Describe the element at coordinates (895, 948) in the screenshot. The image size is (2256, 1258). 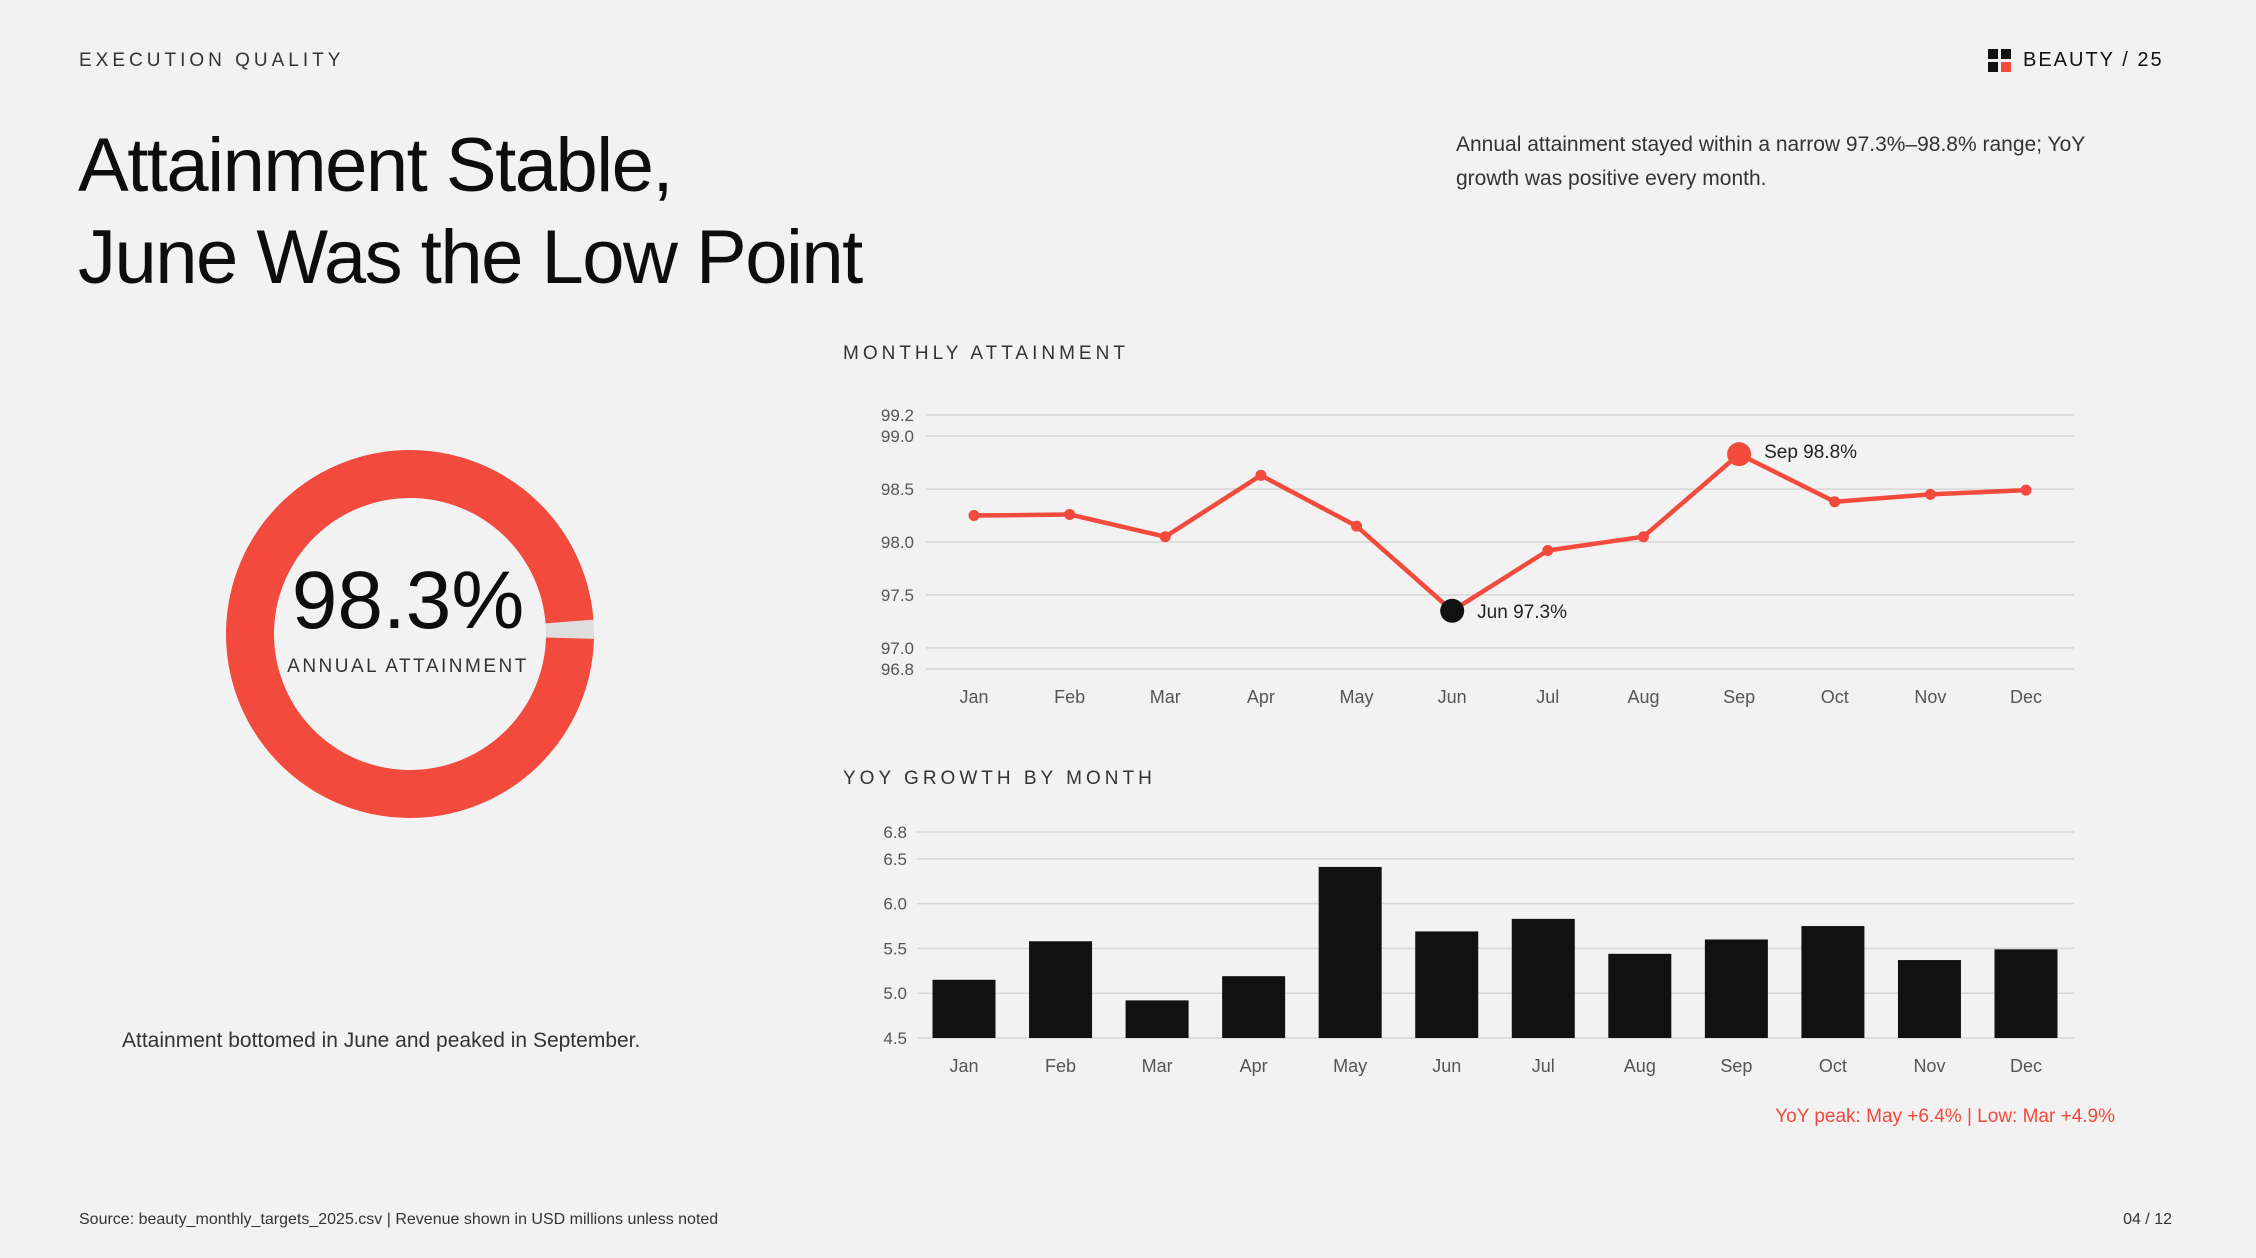
I see `y-tick-label: 5.5` at that location.